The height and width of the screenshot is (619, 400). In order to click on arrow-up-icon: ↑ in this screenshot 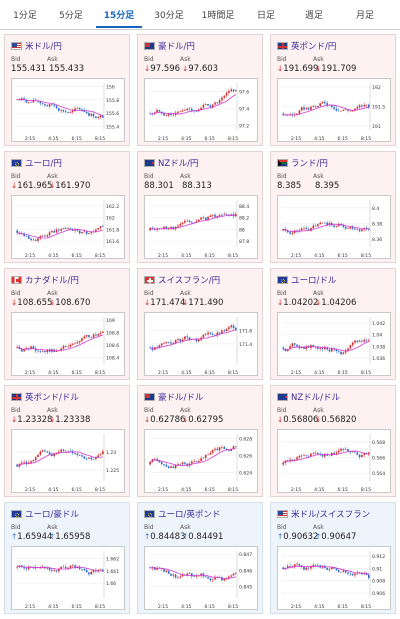, I will do `click(185, 536)`.